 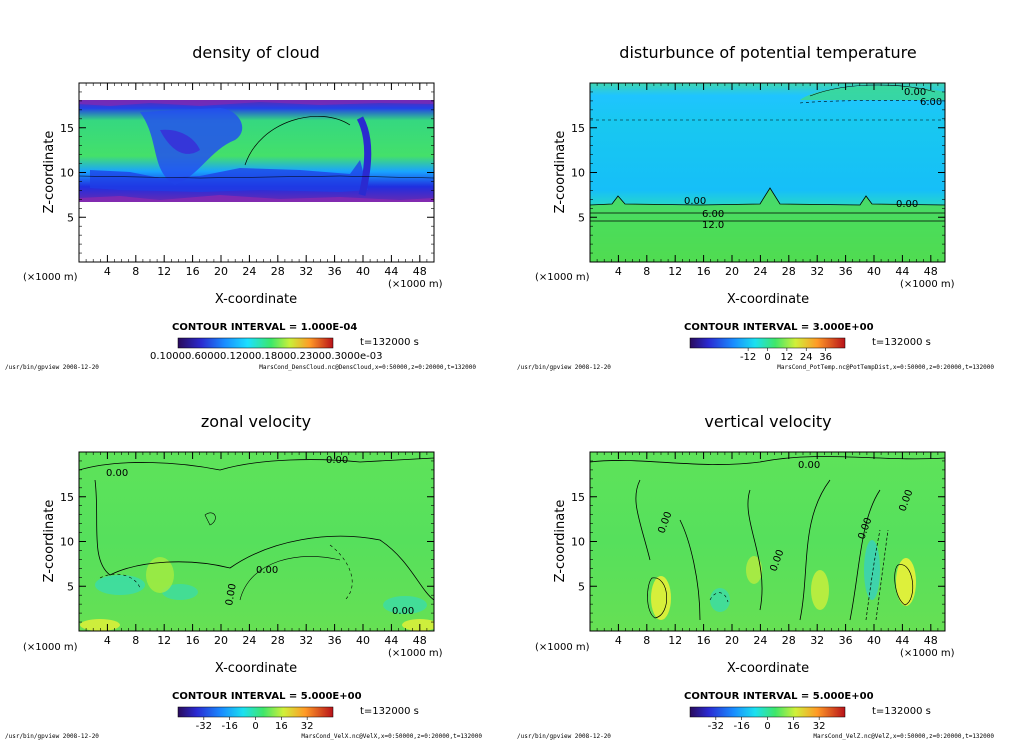 I want to click on colorbar-tick-label: 16, so click(x=281, y=726).